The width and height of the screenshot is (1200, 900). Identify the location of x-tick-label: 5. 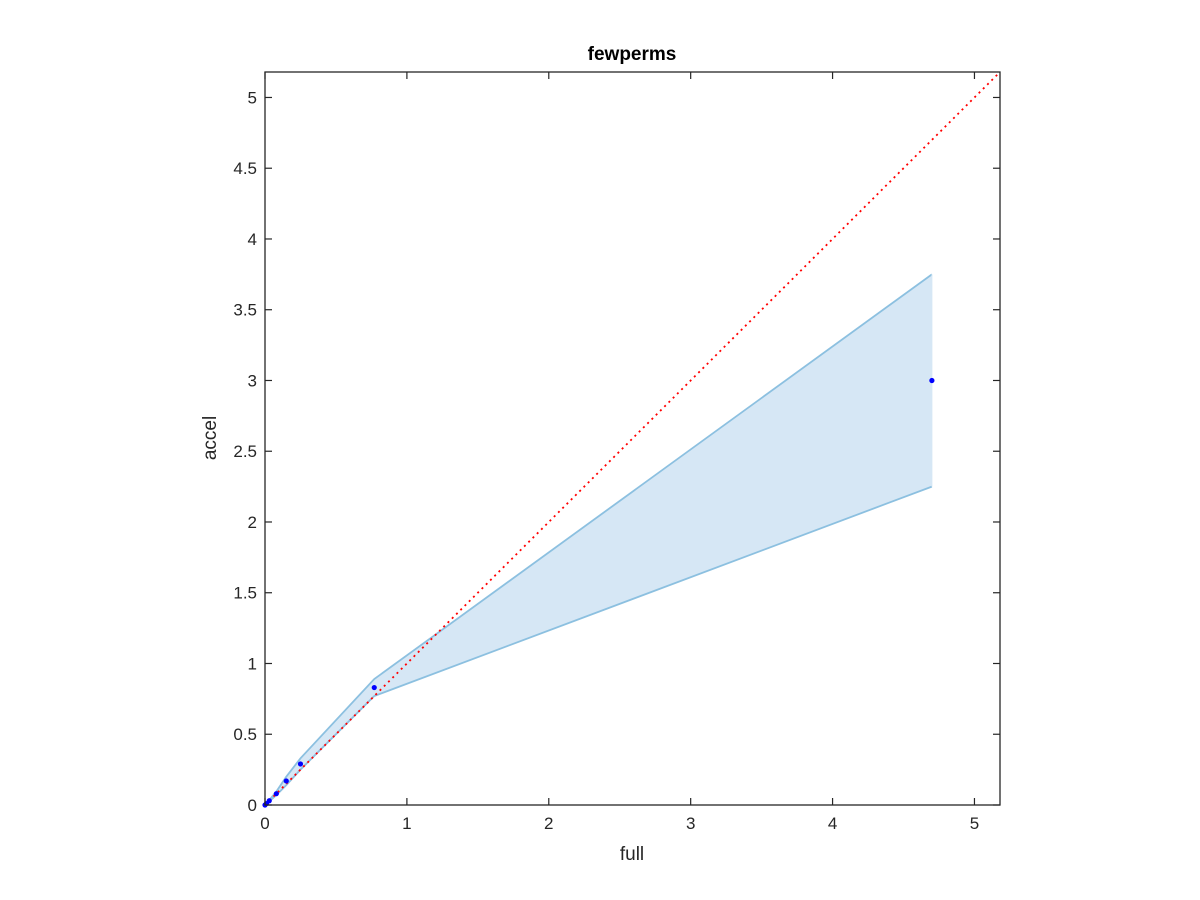
(974, 823).